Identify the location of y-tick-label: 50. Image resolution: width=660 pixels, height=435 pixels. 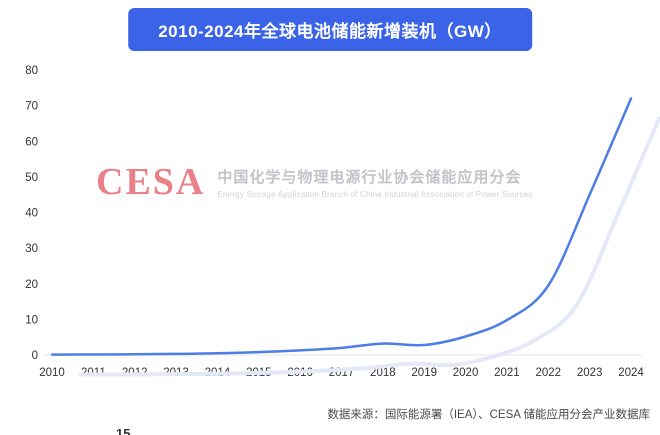
(31, 178).